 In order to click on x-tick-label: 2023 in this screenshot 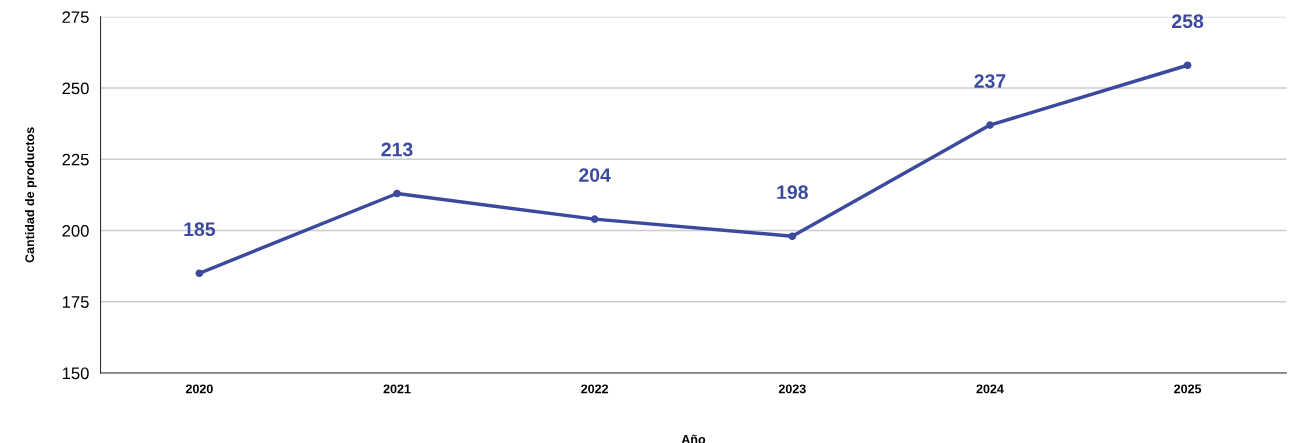, I will do `click(792, 389)`.